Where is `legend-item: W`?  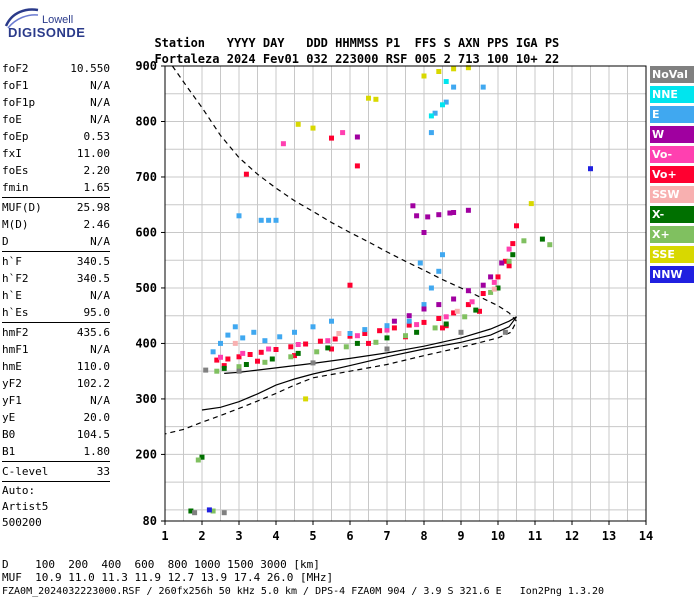
legend-item: W is located at coordinates (672, 134).